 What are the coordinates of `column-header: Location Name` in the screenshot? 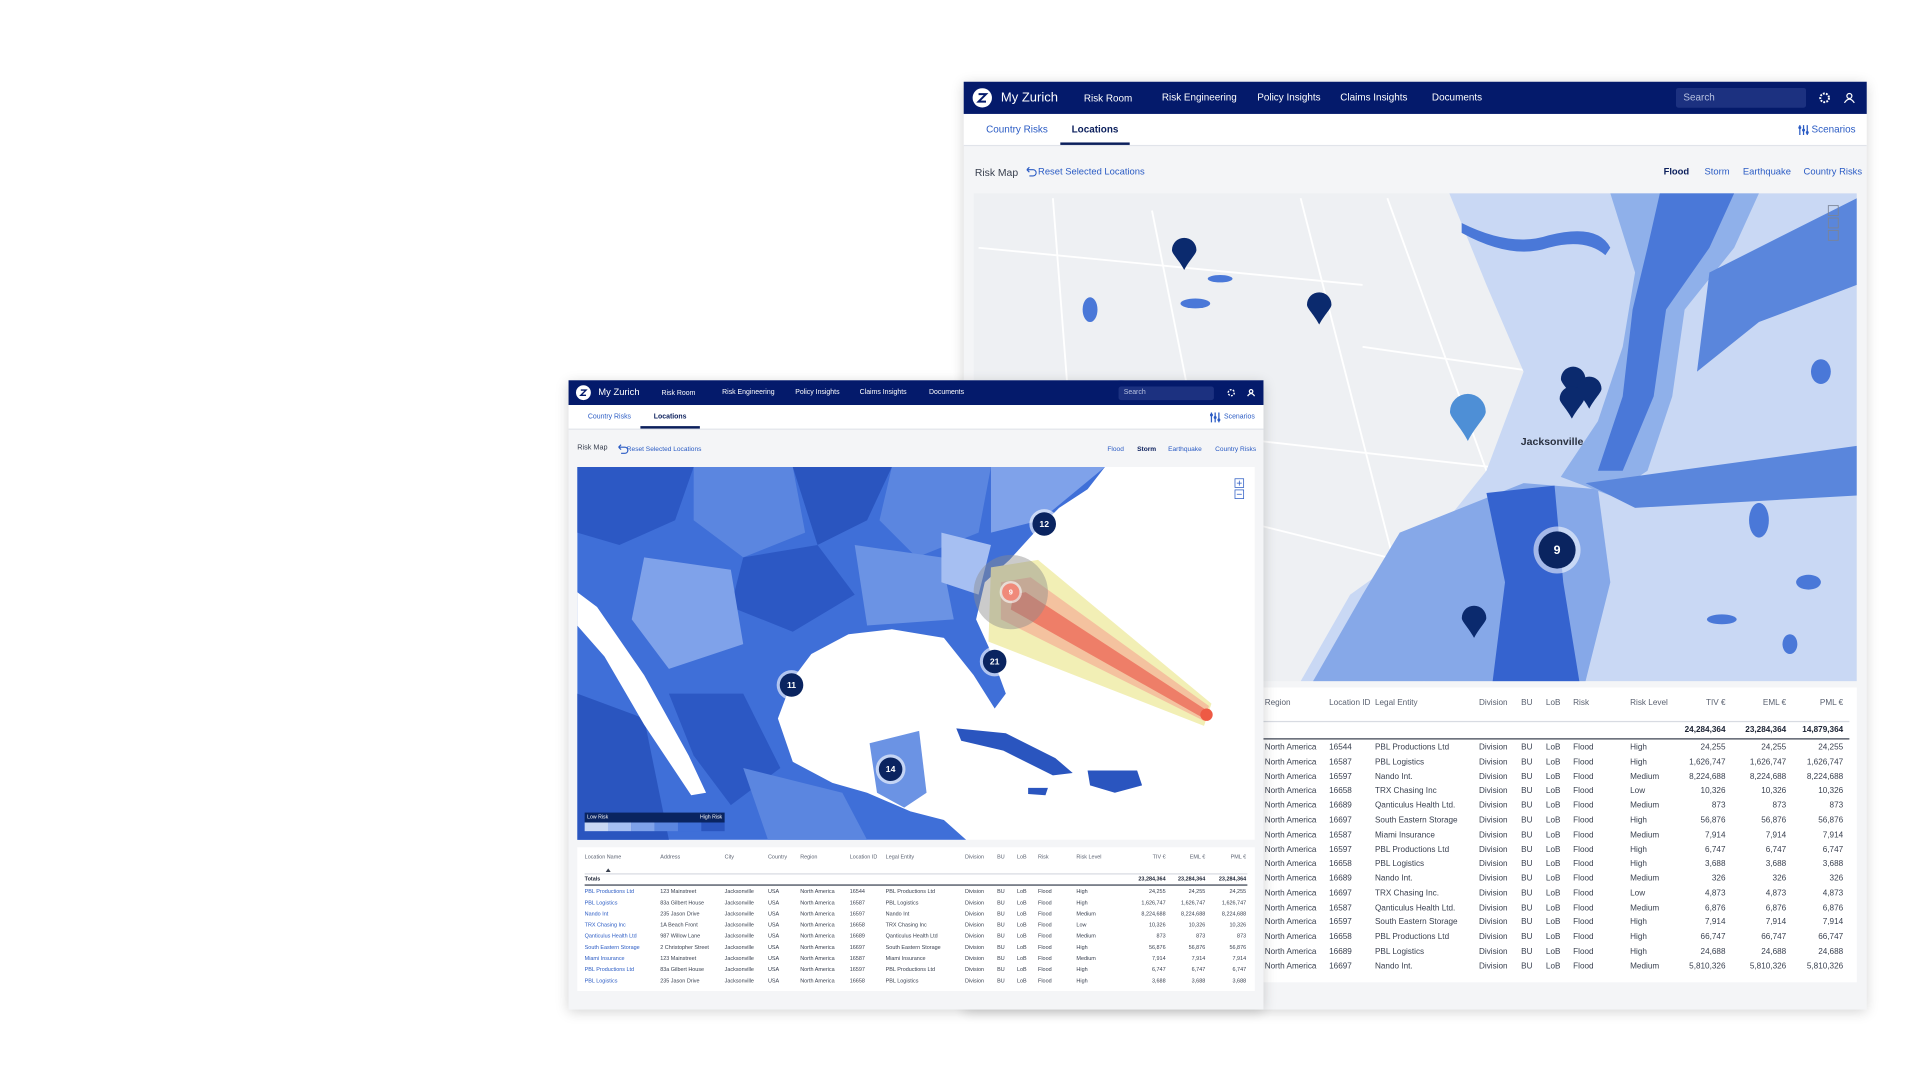 It's located at (603, 857).